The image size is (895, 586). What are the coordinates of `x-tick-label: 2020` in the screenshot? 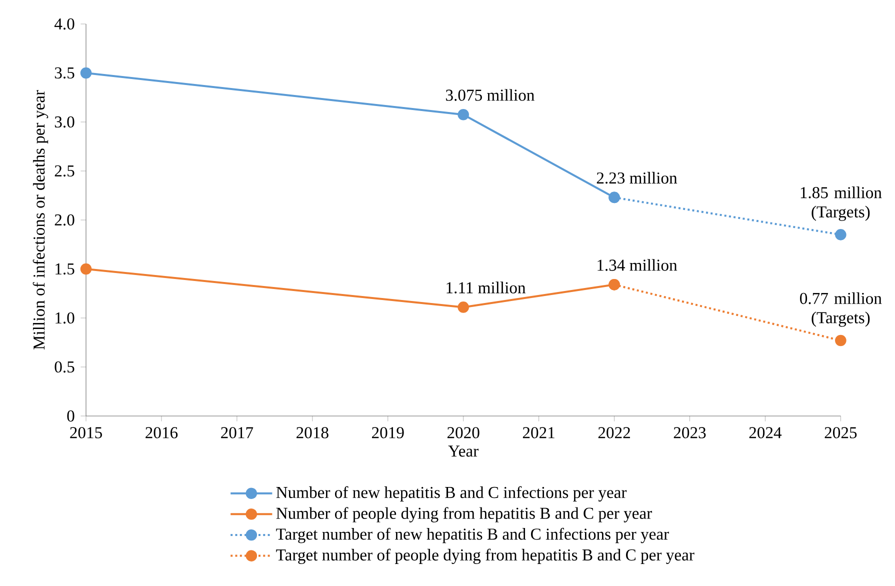 It's located at (463, 432).